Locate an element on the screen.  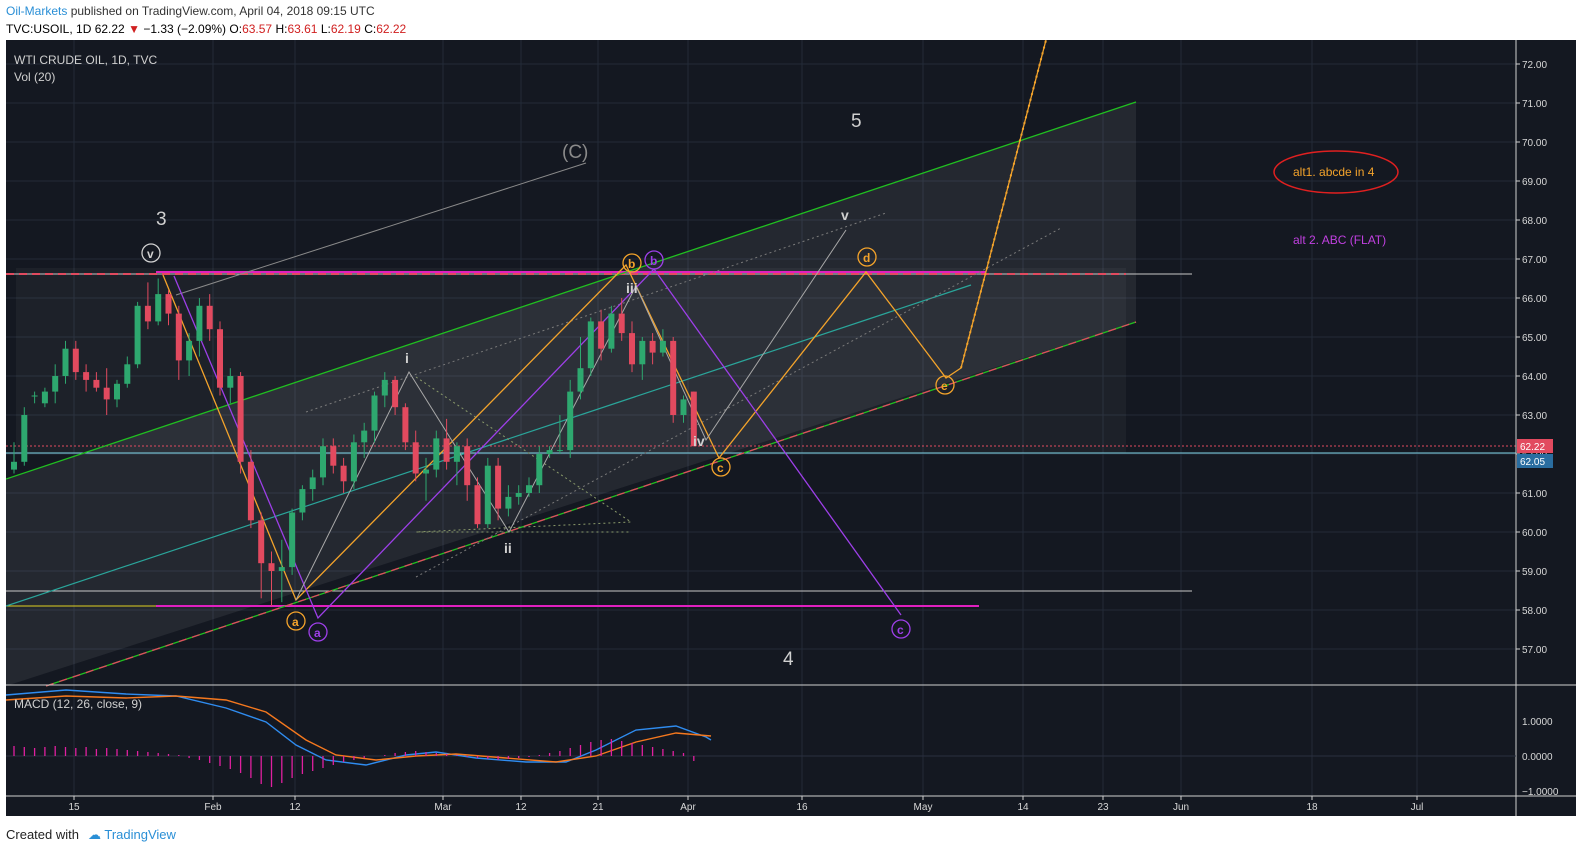
wave-iv-label: iv is located at coordinates (699, 441).